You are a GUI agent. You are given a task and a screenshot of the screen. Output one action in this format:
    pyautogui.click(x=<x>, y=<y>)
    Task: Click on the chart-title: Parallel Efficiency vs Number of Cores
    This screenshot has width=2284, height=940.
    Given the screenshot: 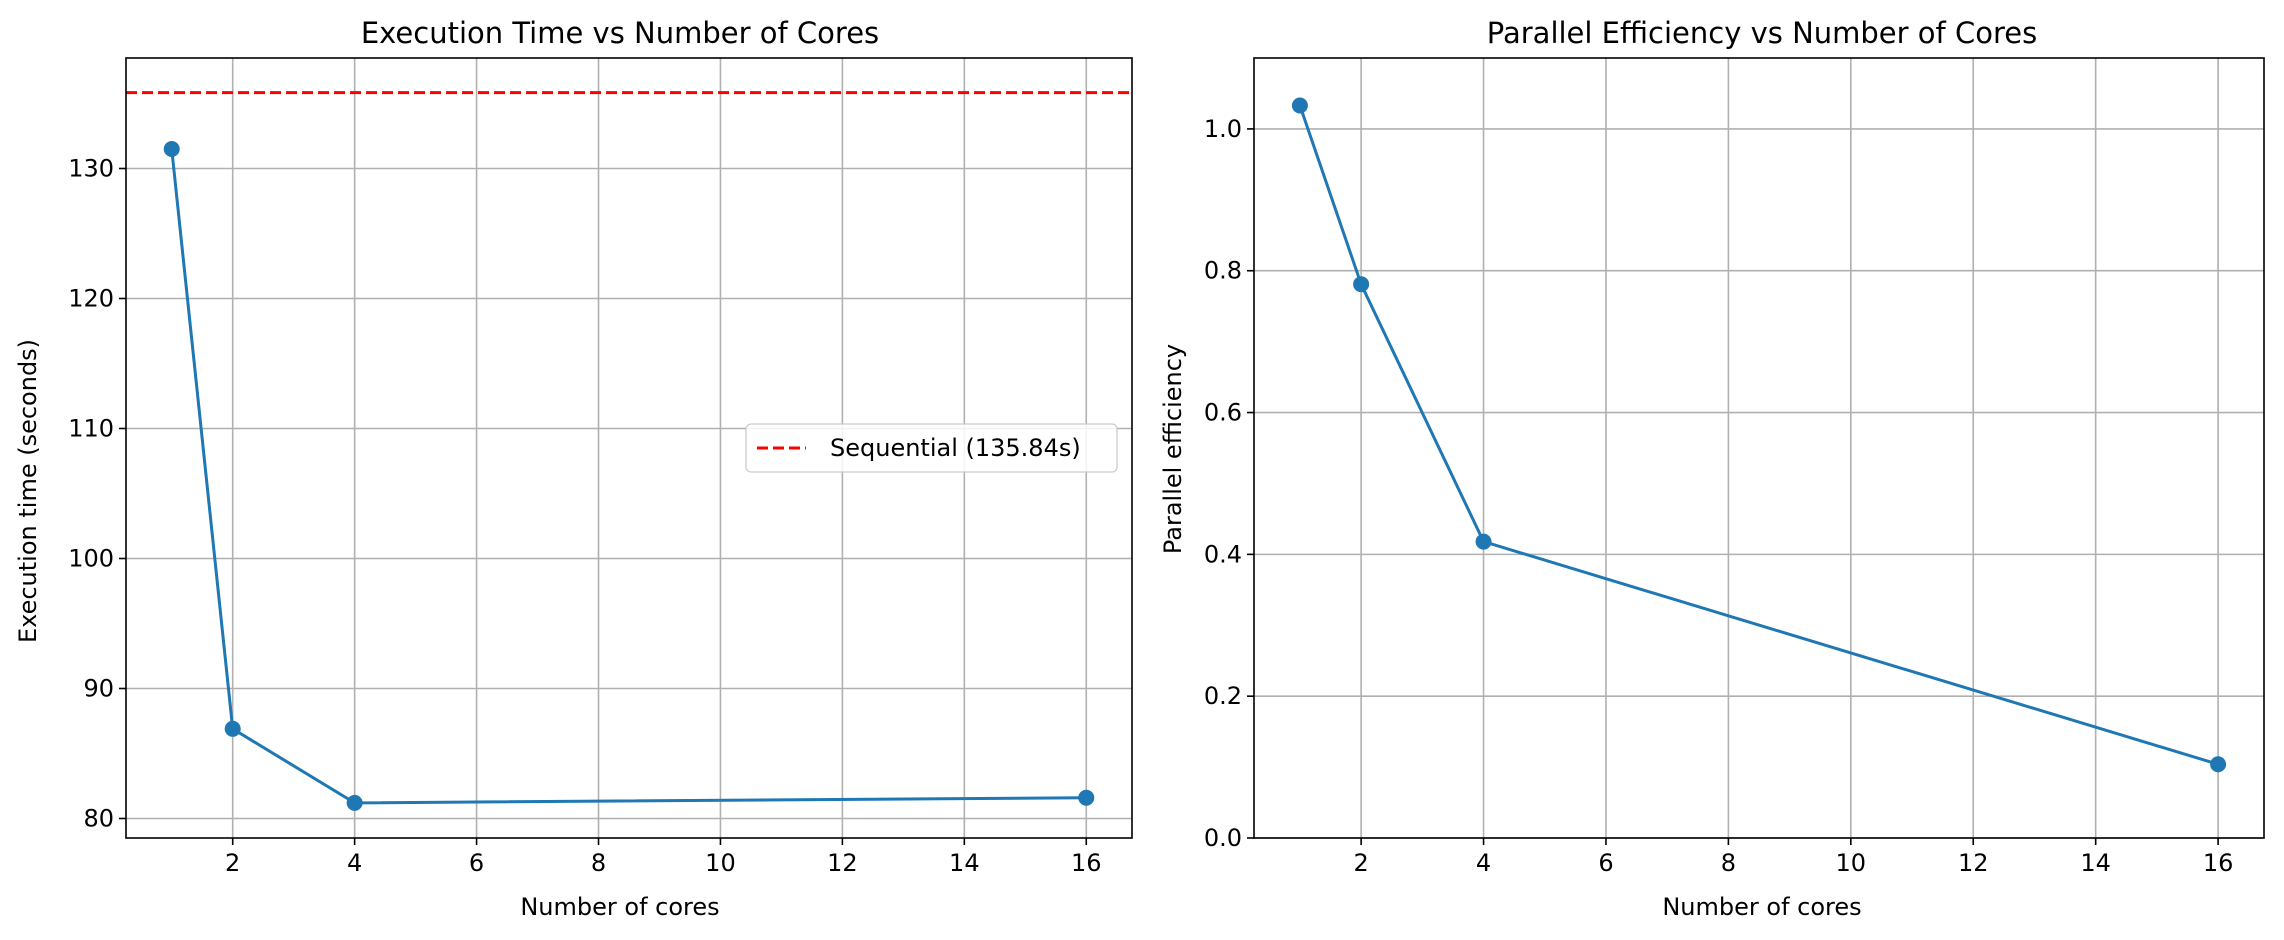 What is the action you would take?
    pyautogui.click(x=1762, y=33)
    